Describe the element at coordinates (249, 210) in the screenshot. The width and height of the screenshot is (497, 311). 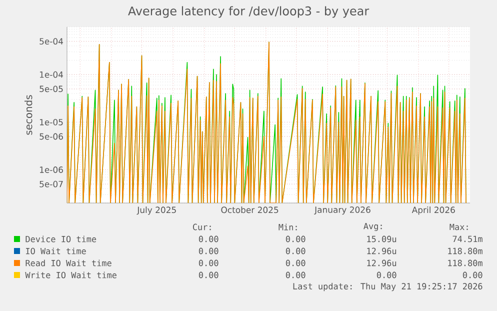
I see `x-tick-label: October 2025` at that location.